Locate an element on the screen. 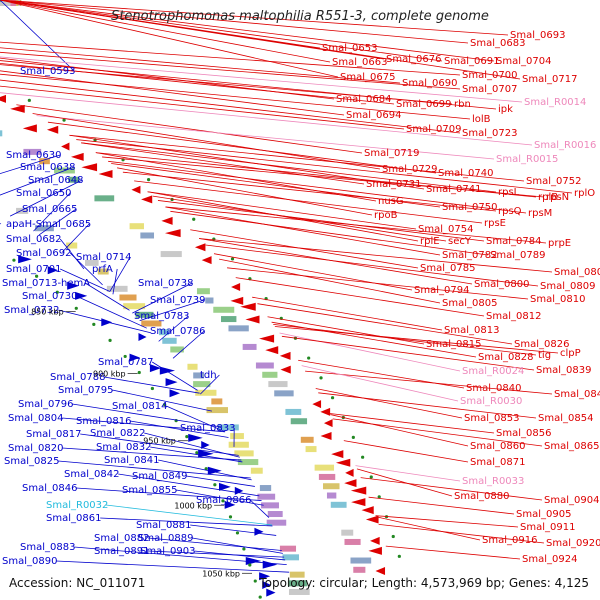 The height and width of the screenshot is (600, 600). gene-label-left: Smal_0814 is located at coordinates (139, 406).